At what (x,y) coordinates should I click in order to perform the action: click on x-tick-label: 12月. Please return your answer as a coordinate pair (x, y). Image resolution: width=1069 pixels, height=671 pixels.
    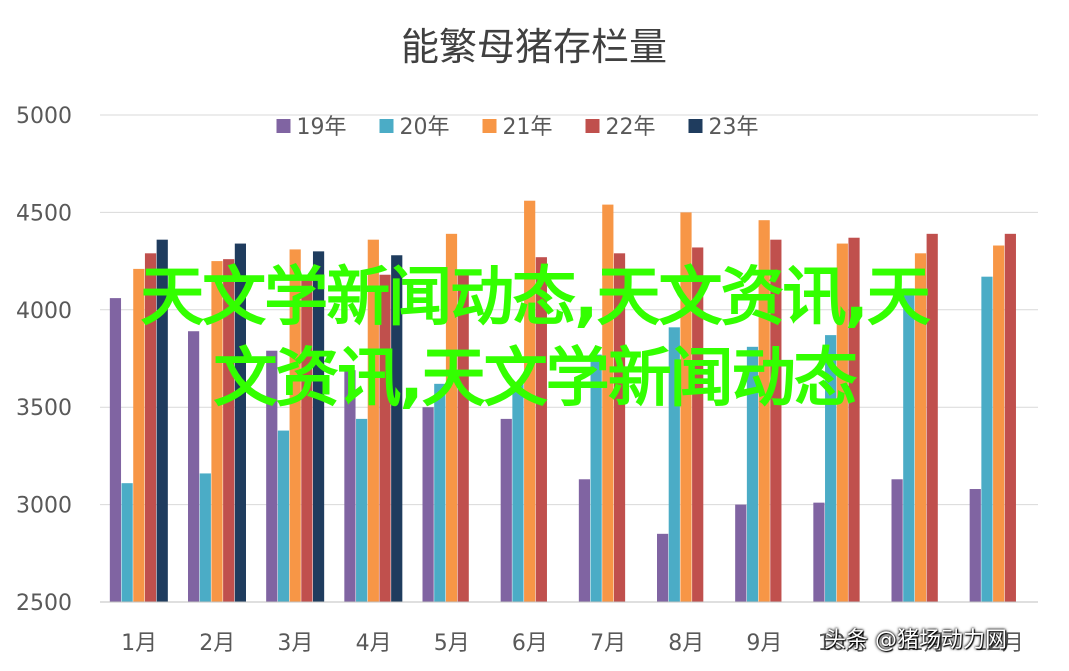
    Looking at the image, I should click on (999, 643).